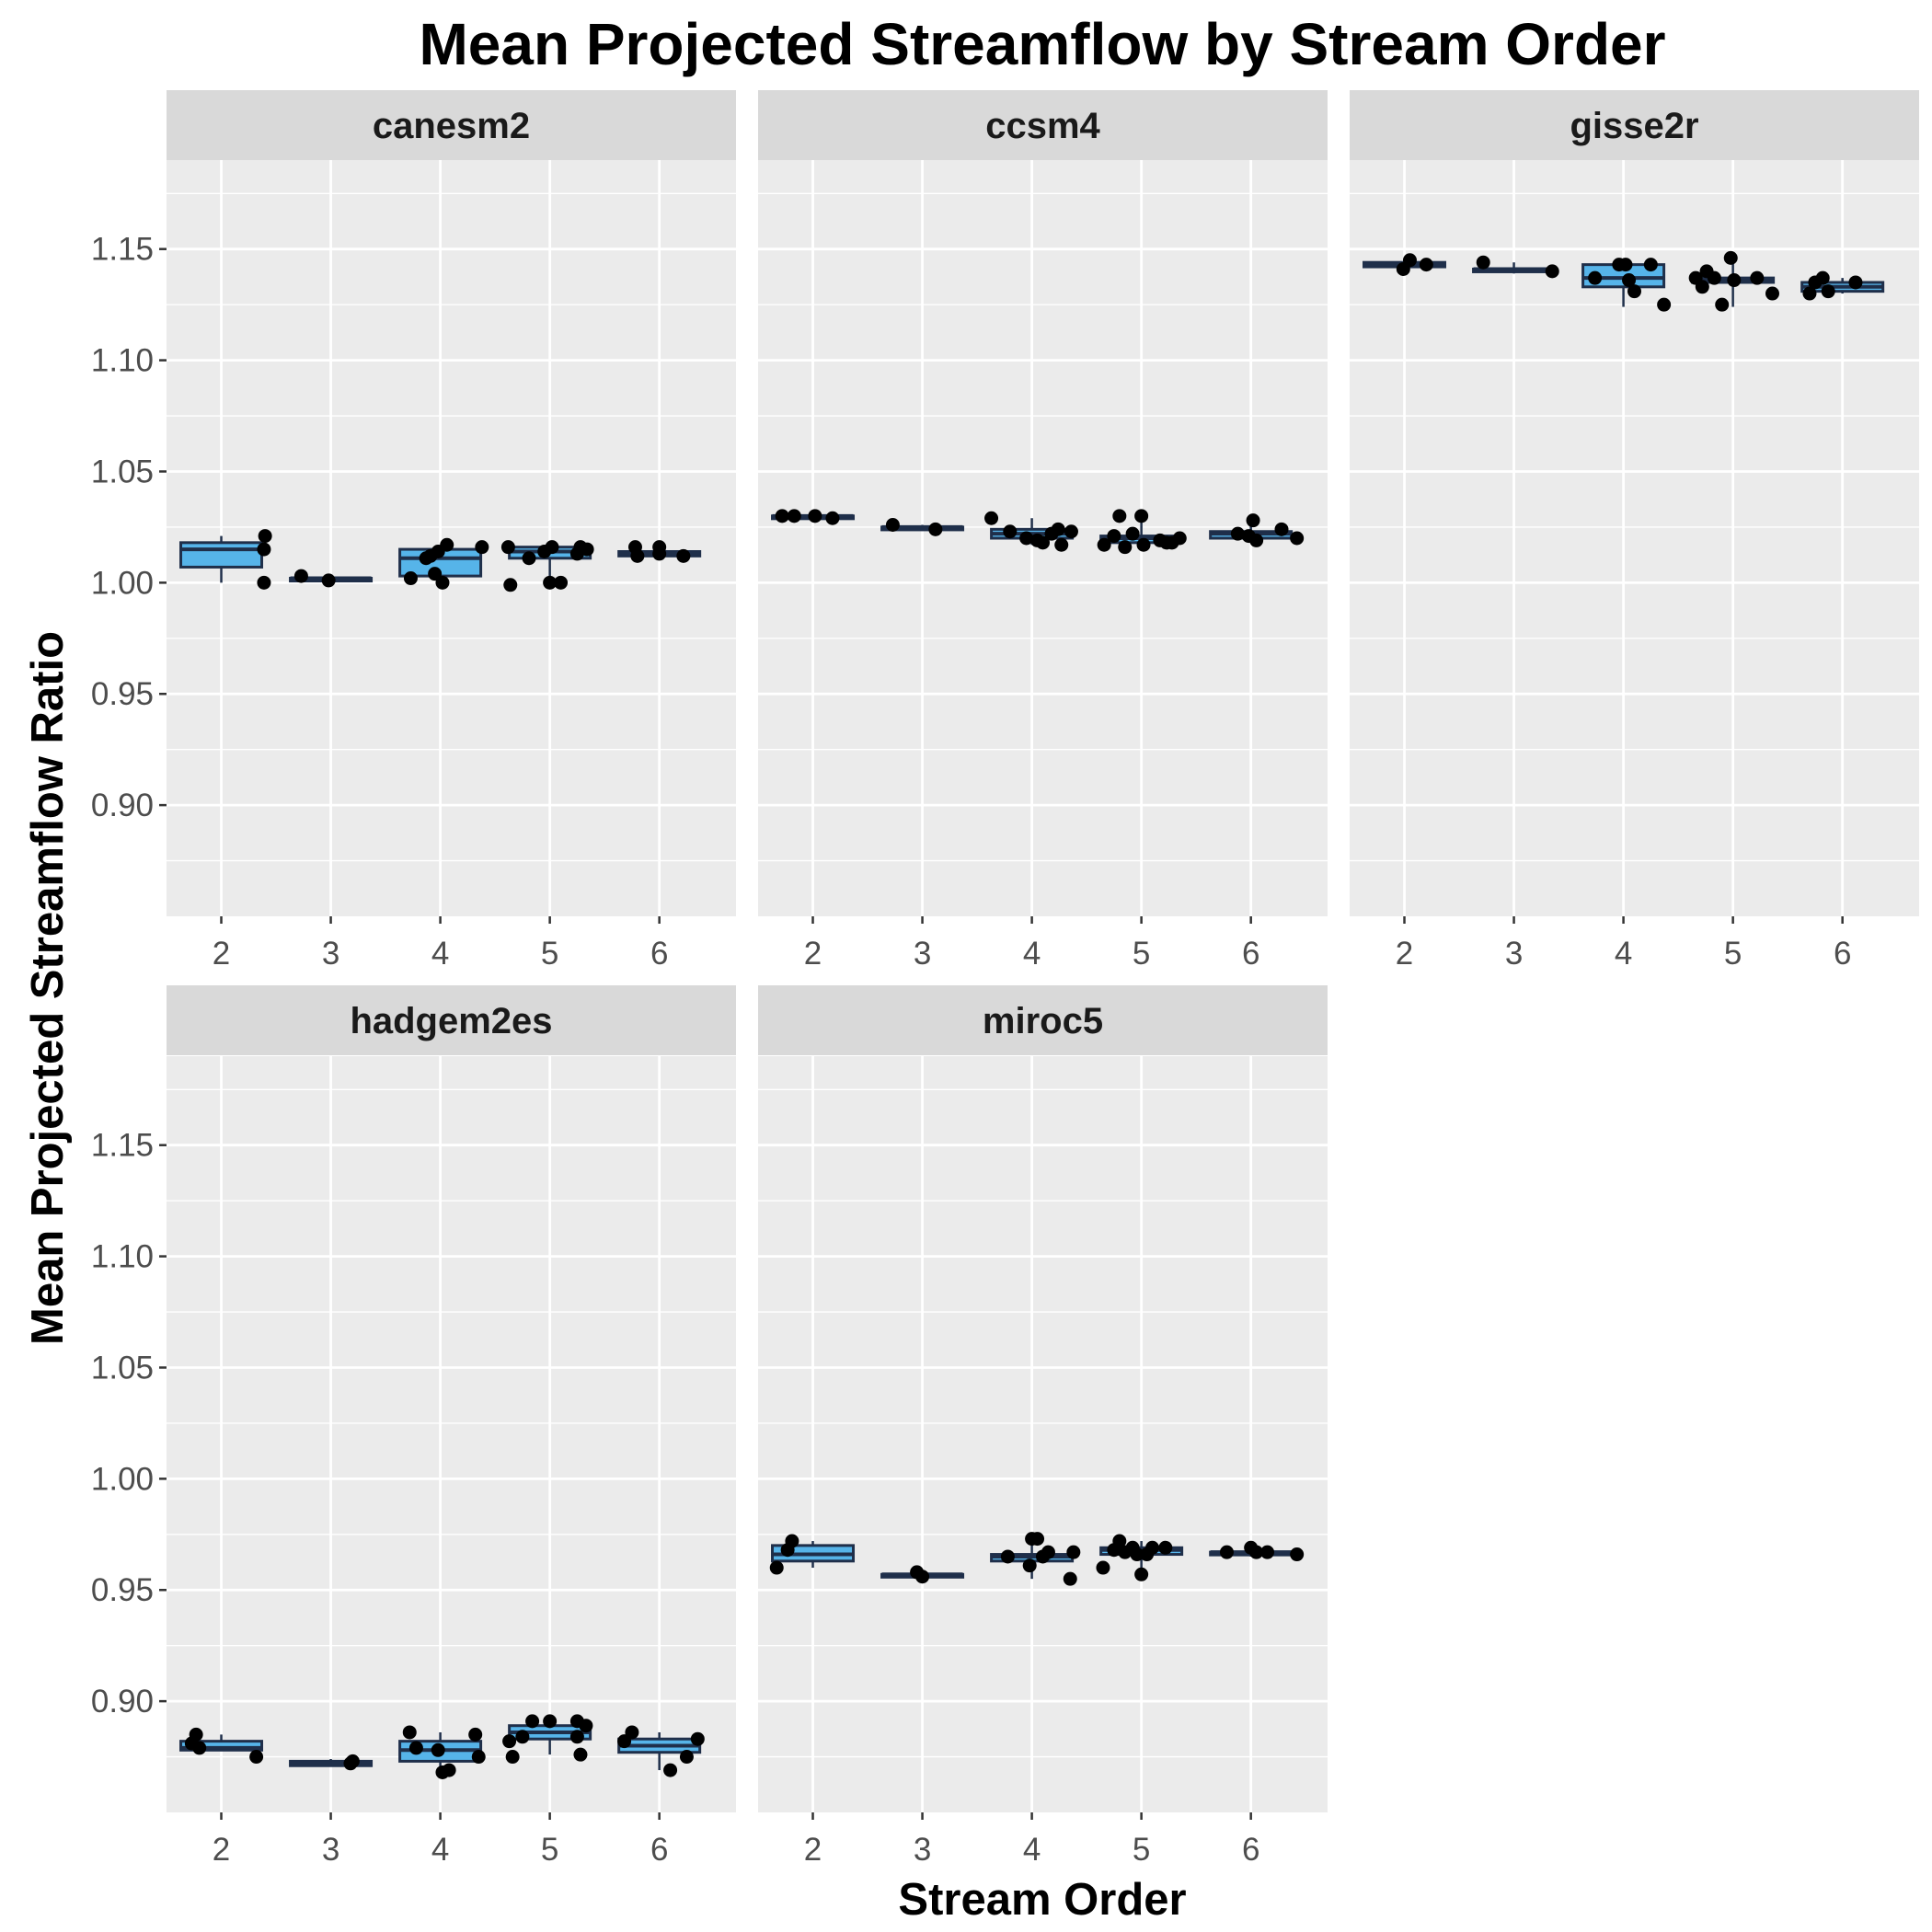 The width and height of the screenshot is (1932, 1932). Describe the element at coordinates (122, 694) in the screenshot. I see `y-tick-label: 0.95` at that location.